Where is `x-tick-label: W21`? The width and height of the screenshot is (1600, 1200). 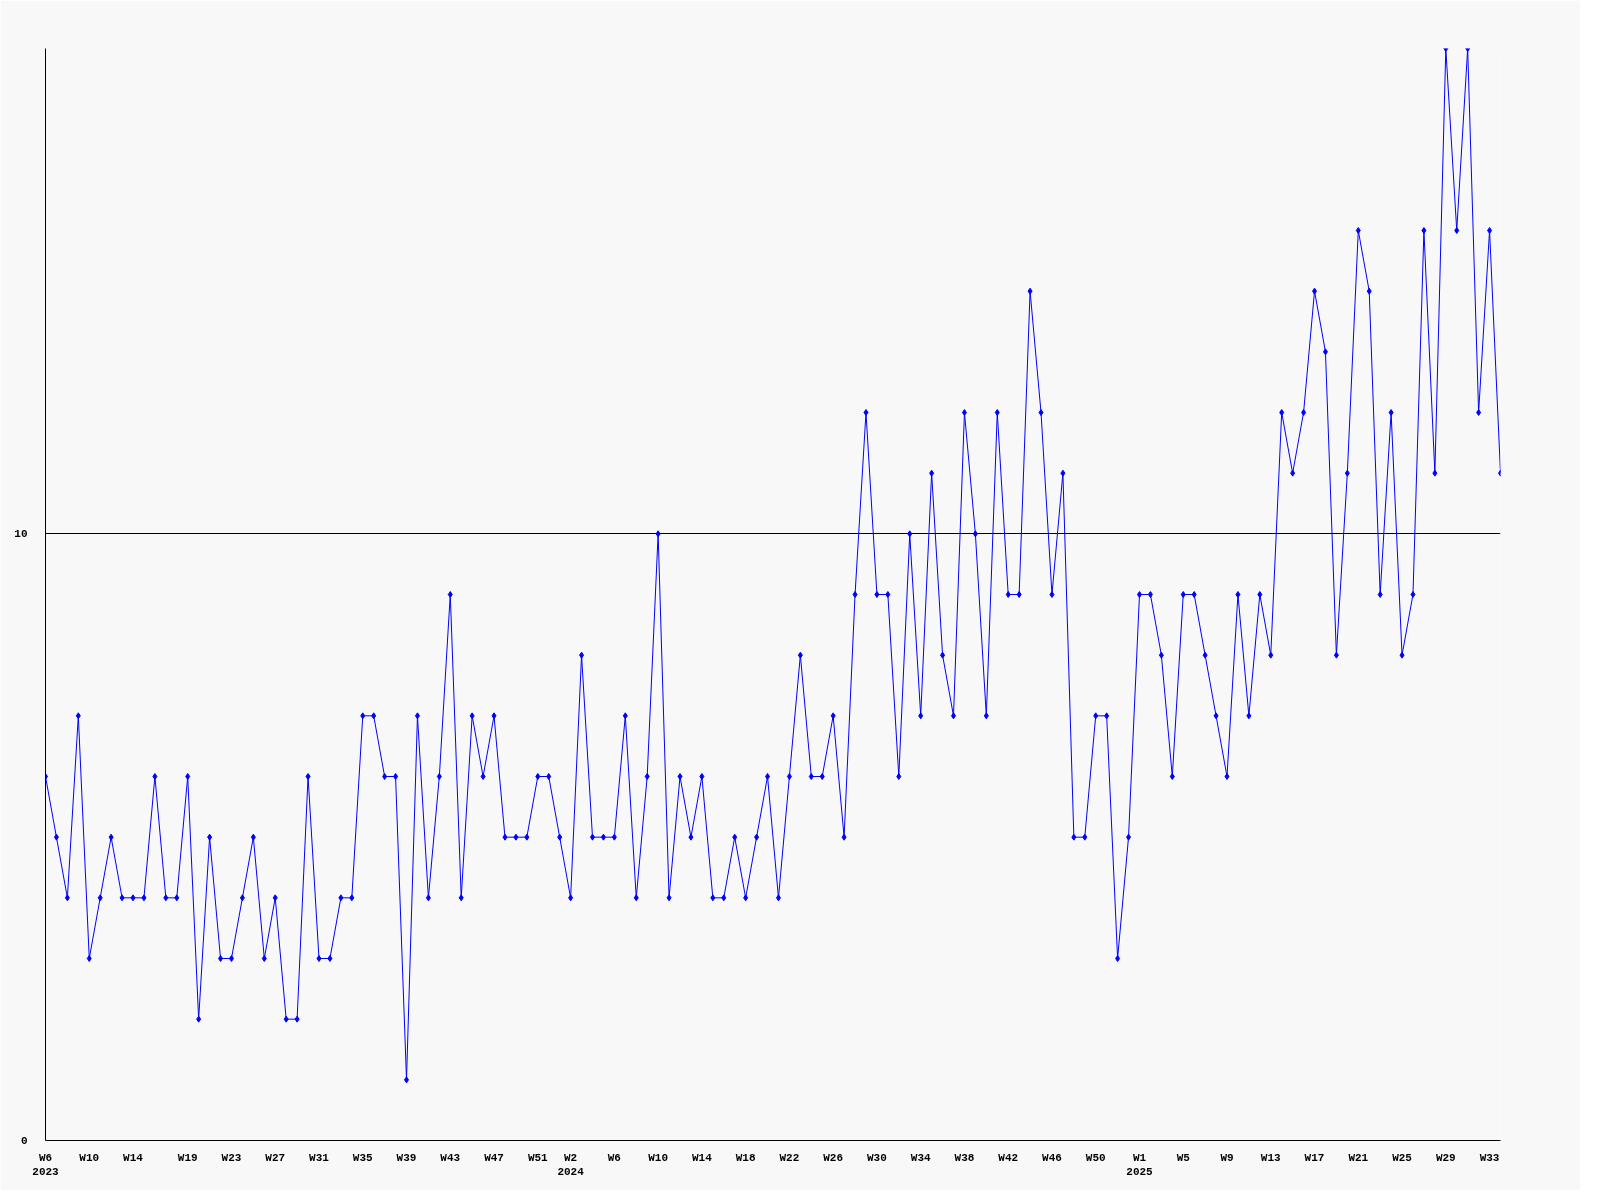 x-tick-label: W21 is located at coordinates (1358, 1157).